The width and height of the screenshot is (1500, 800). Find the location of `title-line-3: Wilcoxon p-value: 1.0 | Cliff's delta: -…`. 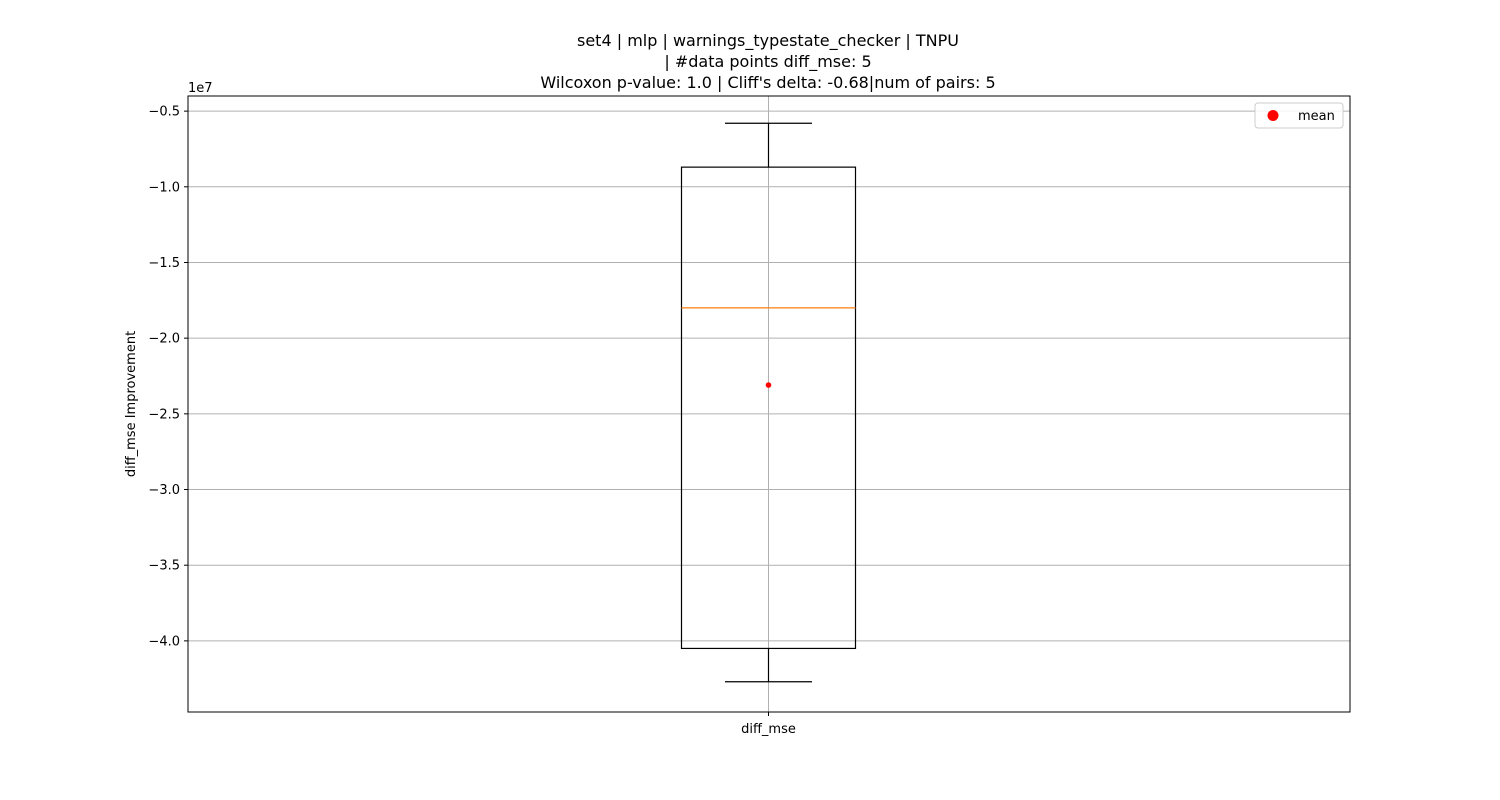

title-line-3: Wilcoxon p-value: 1.0 | Cliff's delta: -… is located at coordinates (767, 82).